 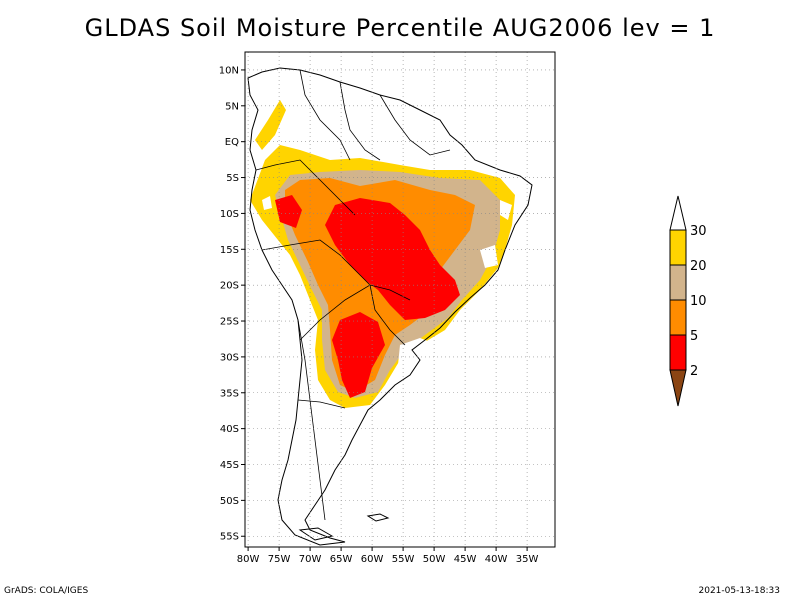 I want to click on colorbar-label: 10, so click(x=698, y=301).